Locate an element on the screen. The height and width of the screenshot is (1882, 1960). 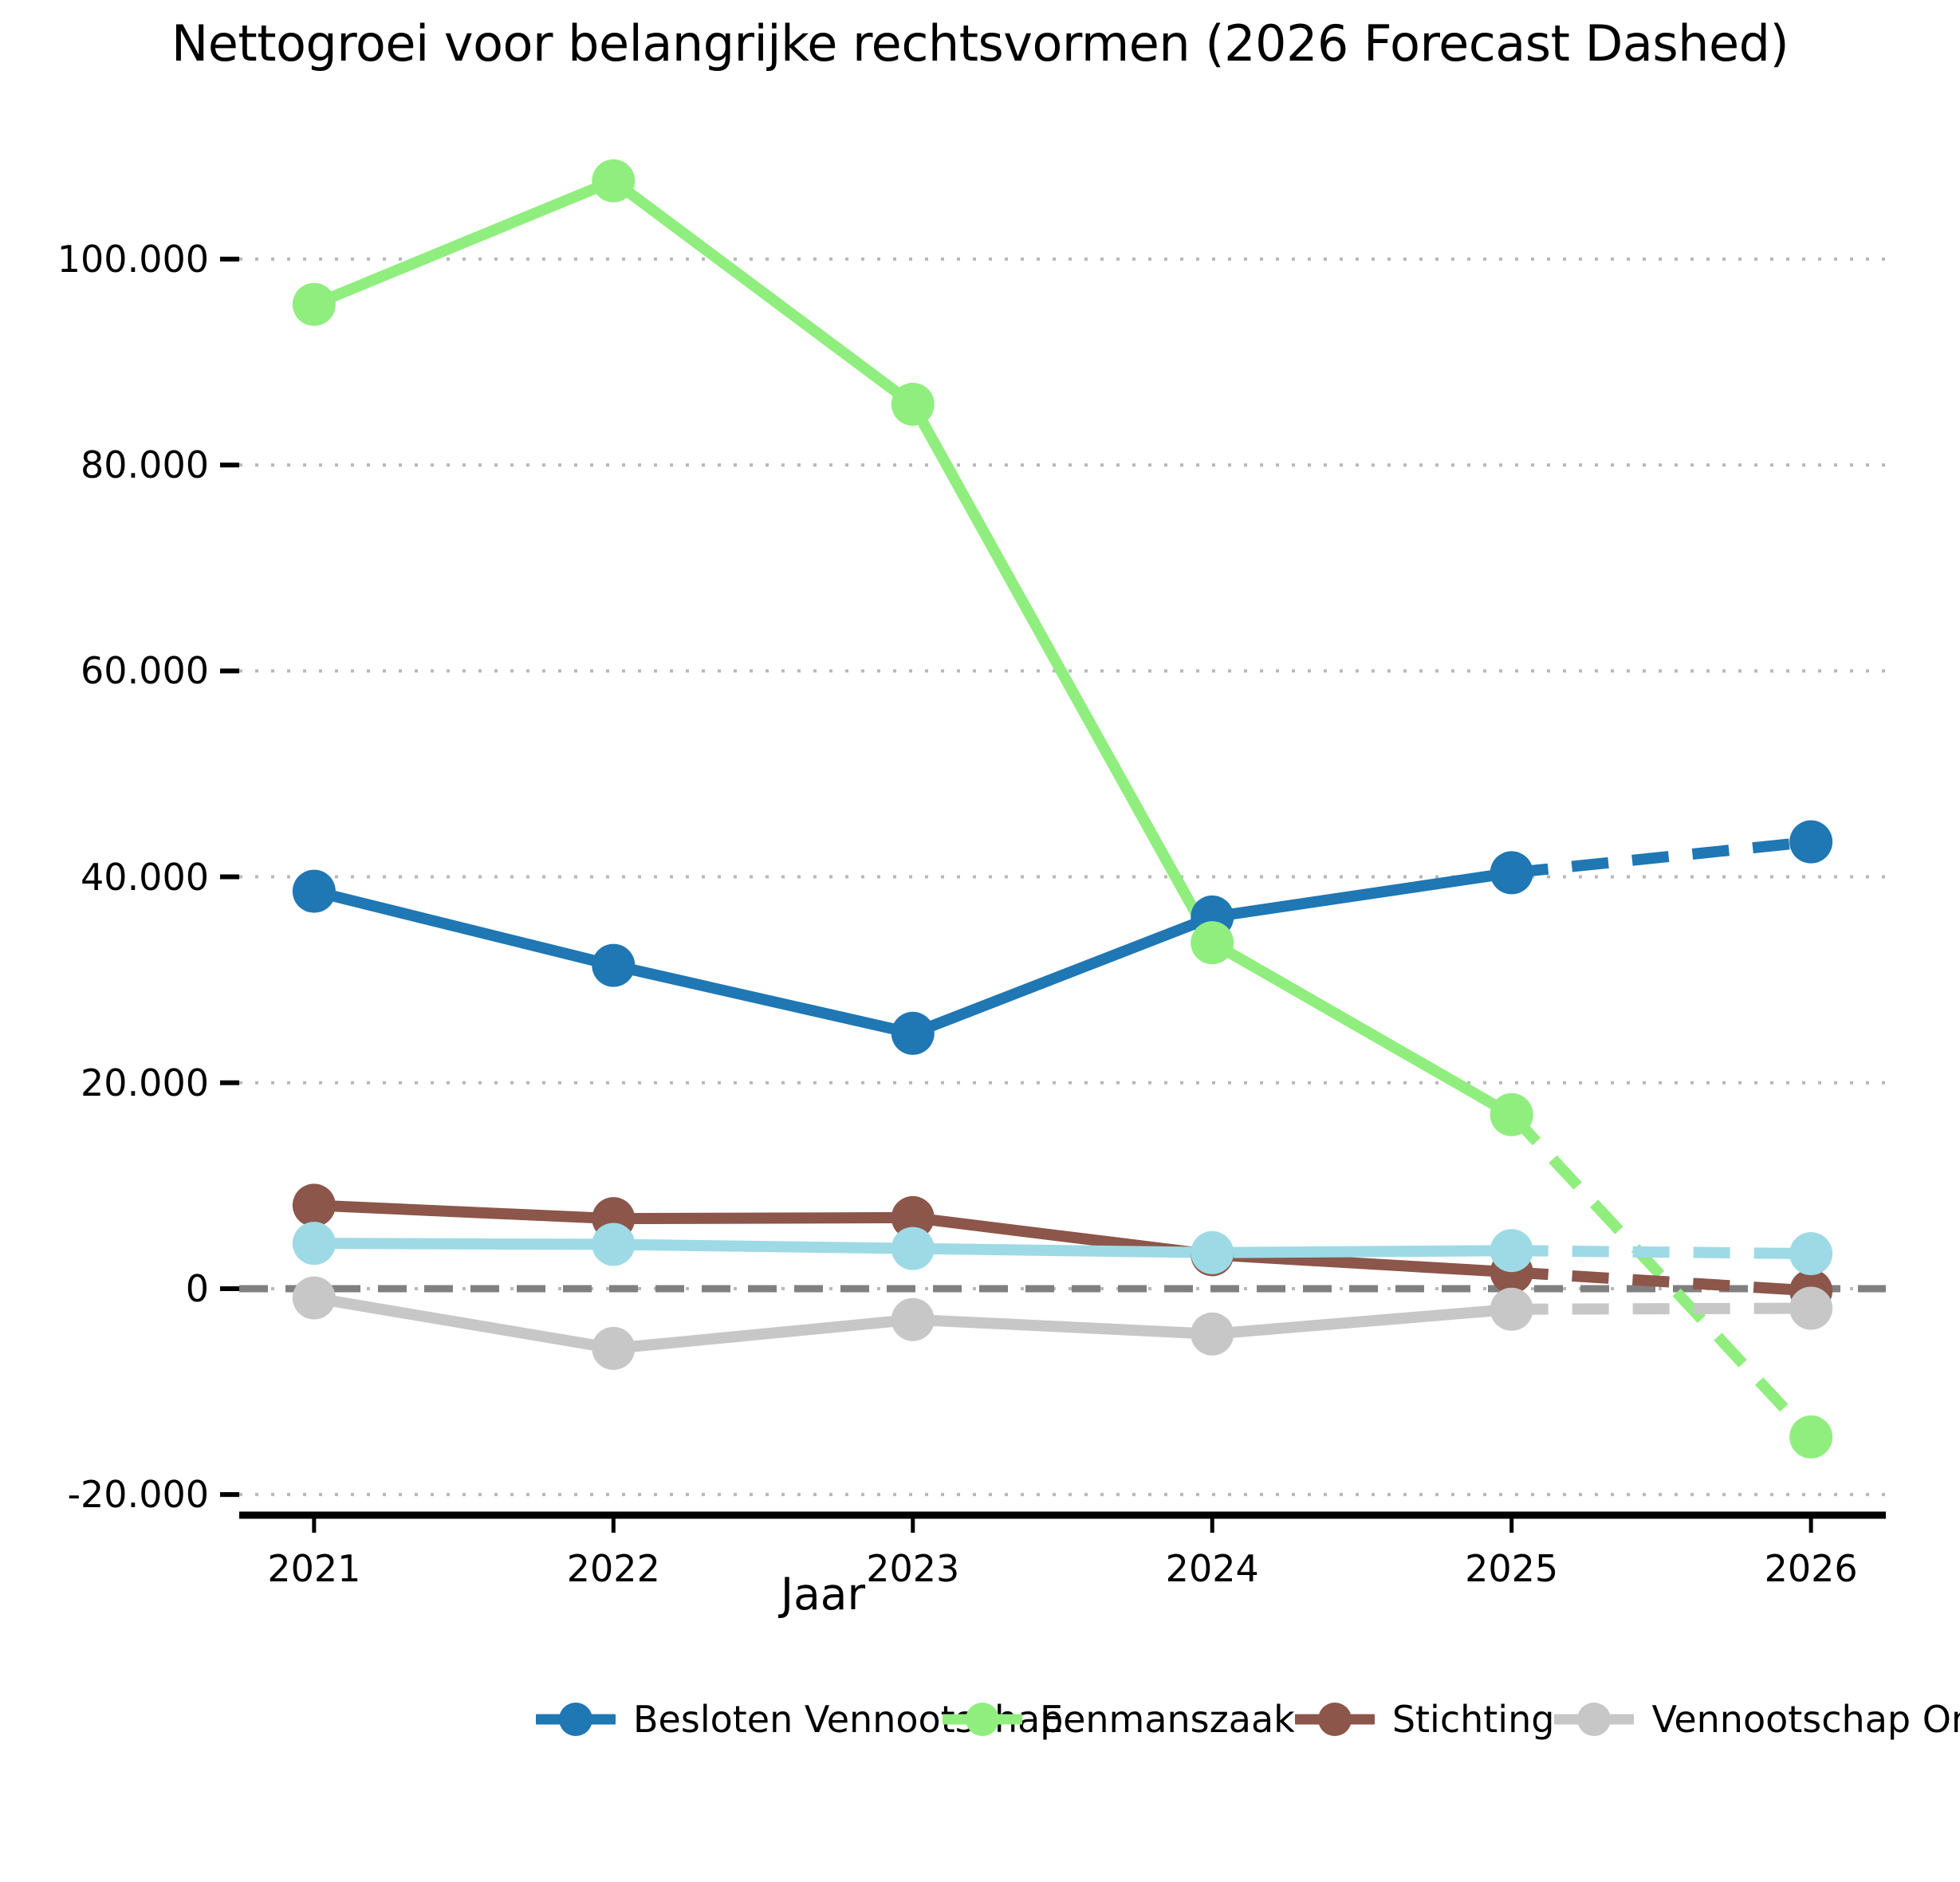
y-tick-label: 80.000 is located at coordinates (145, 465).